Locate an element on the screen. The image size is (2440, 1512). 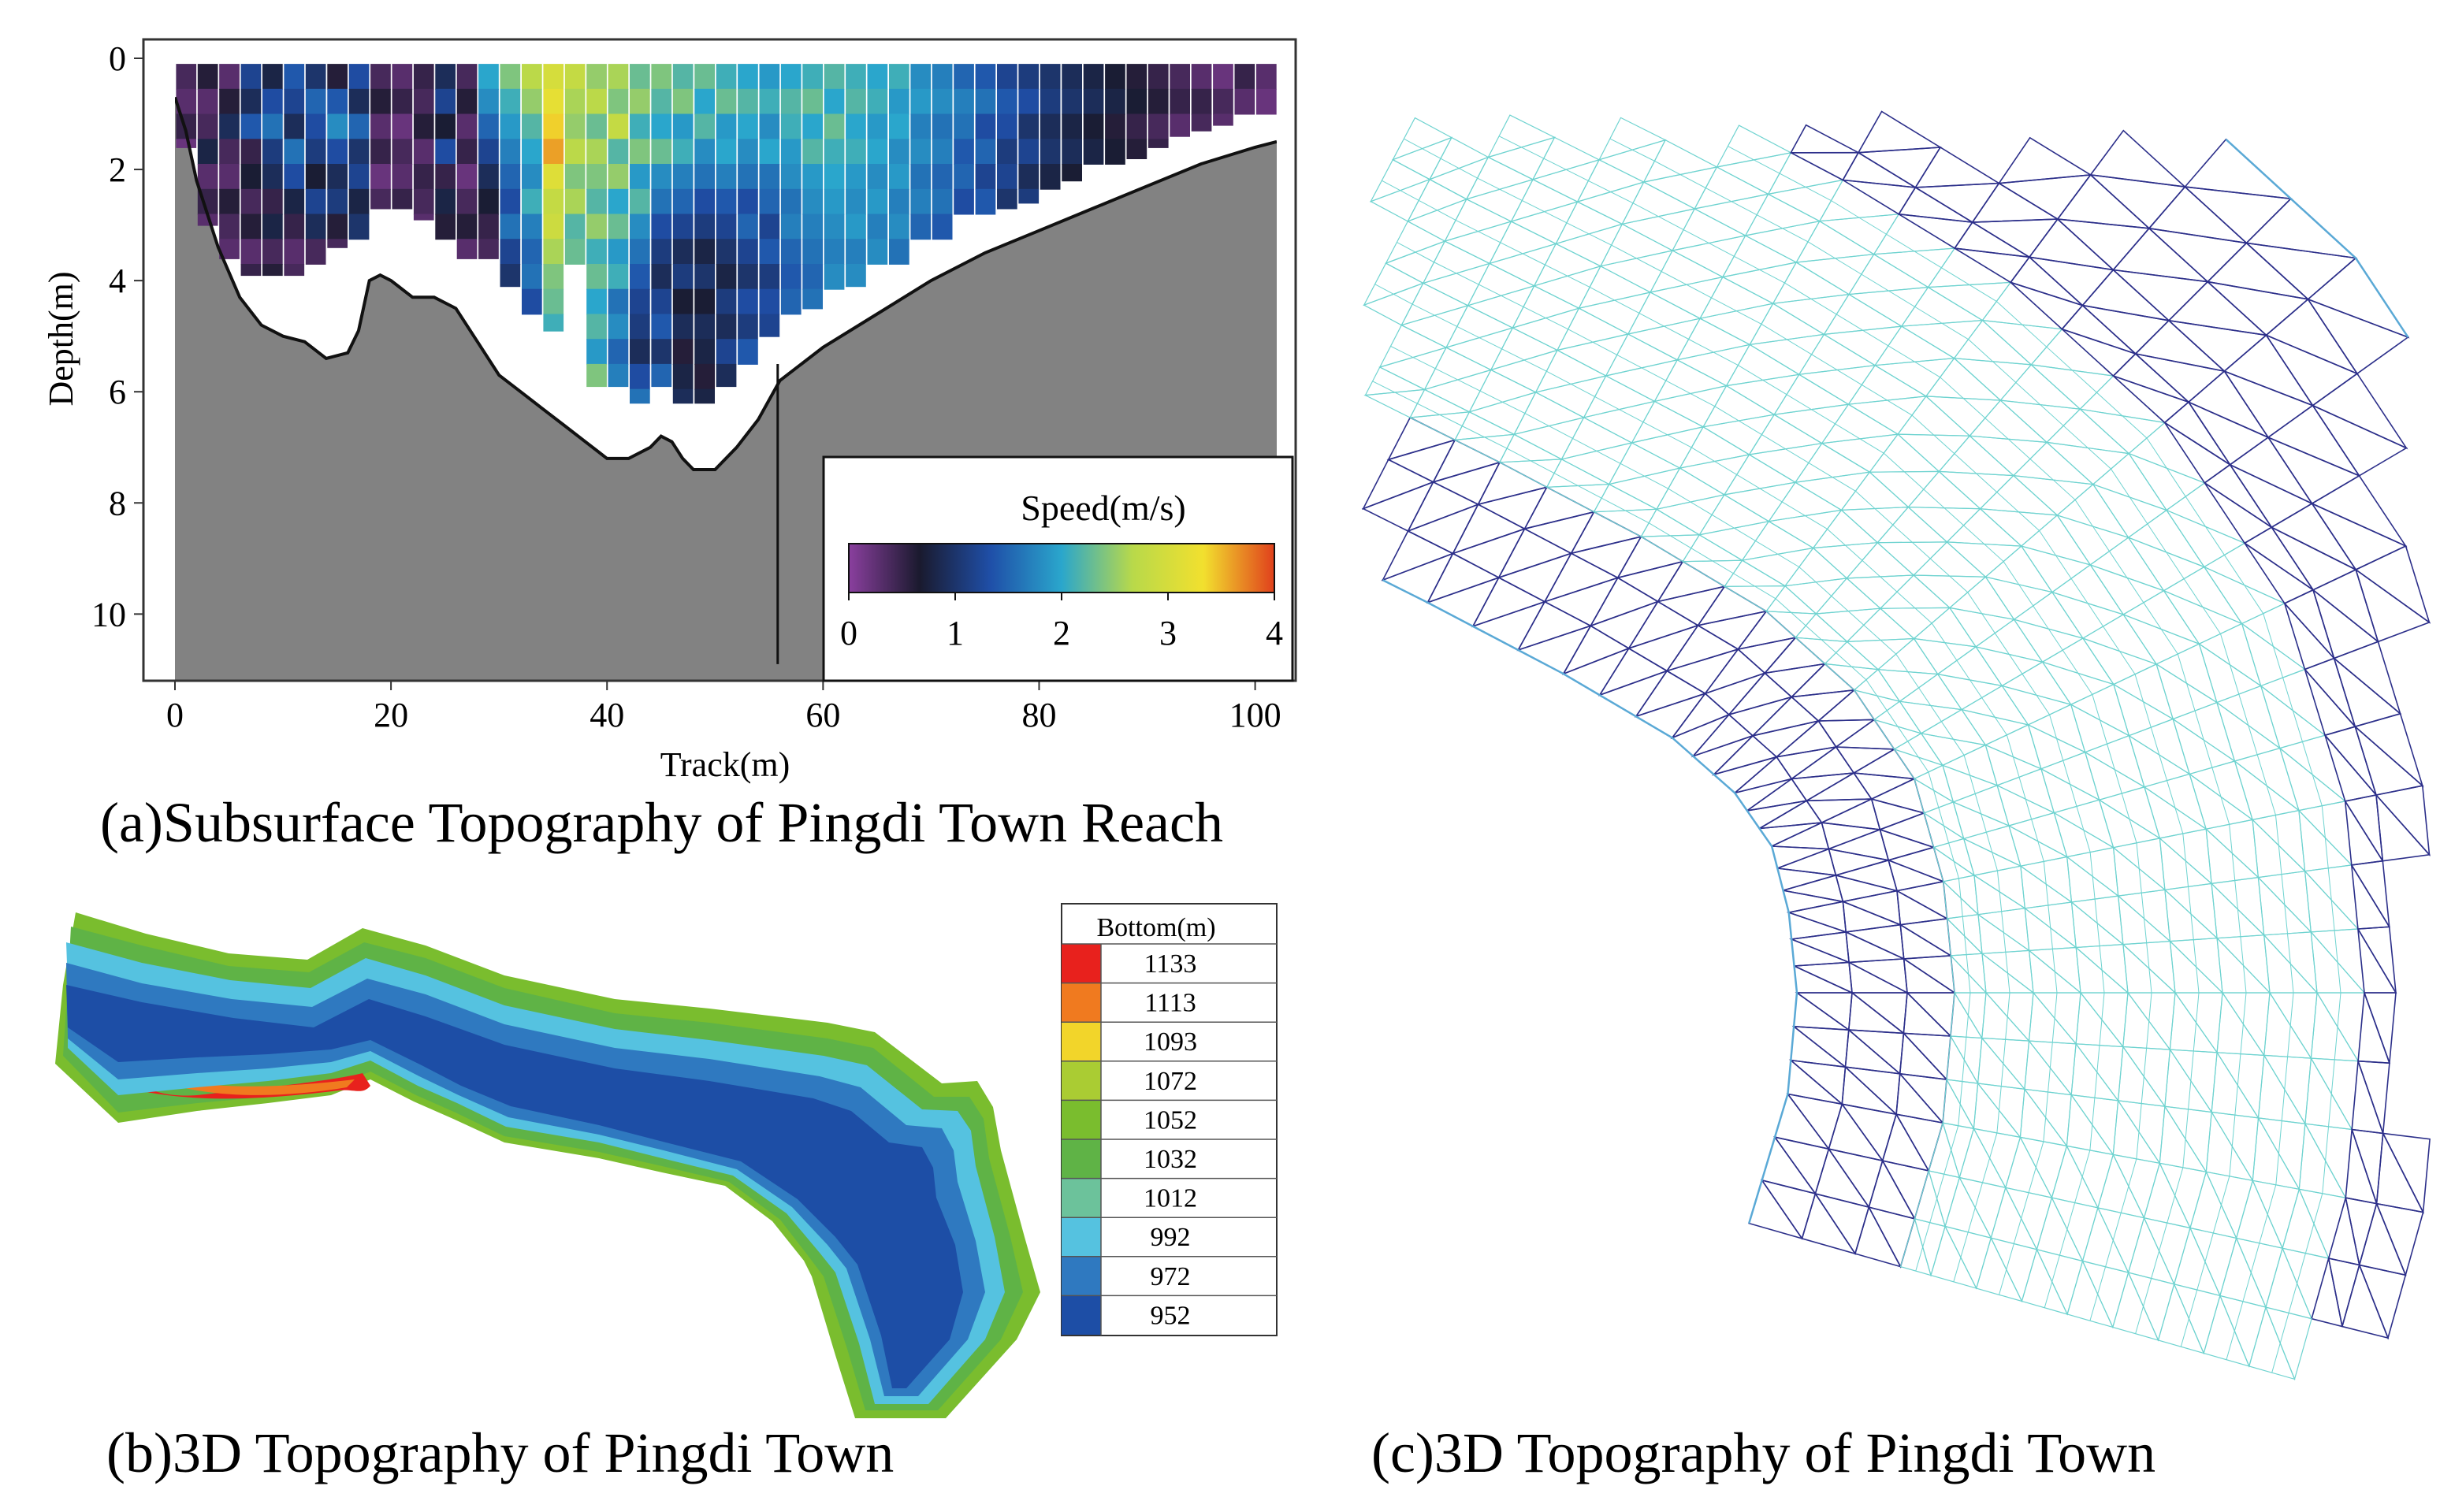
legend-title: Bottom(m) is located at coordinates (1155, 927).